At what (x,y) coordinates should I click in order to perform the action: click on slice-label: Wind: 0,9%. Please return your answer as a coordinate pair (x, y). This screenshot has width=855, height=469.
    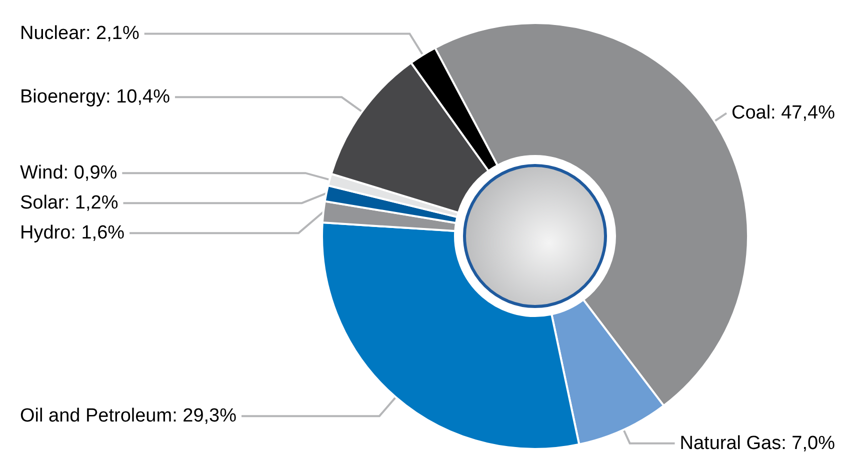
    Looking at the image, I should click on (69, 173).